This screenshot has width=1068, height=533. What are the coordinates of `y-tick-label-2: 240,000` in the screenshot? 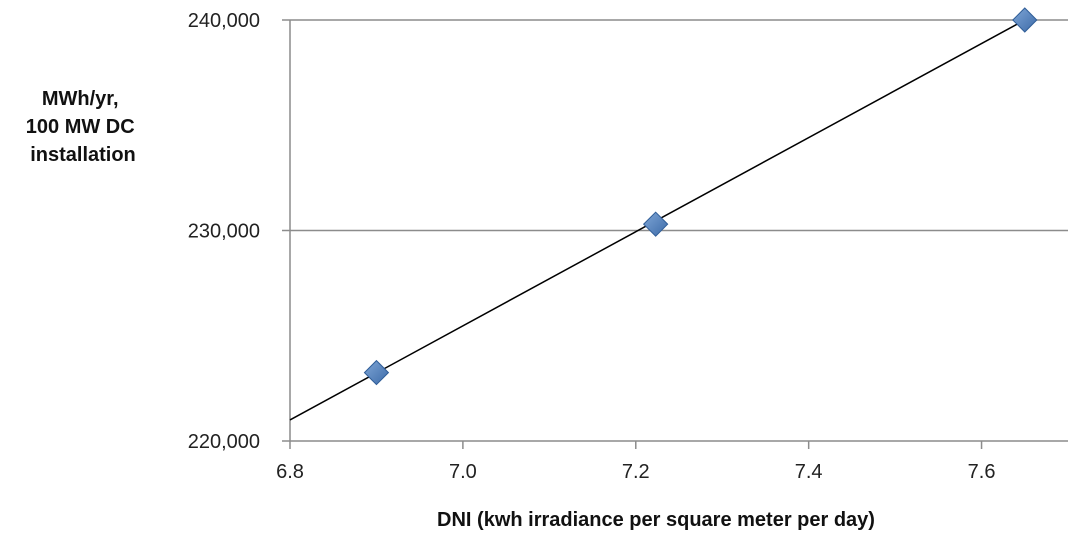 It's located at (224, 21).